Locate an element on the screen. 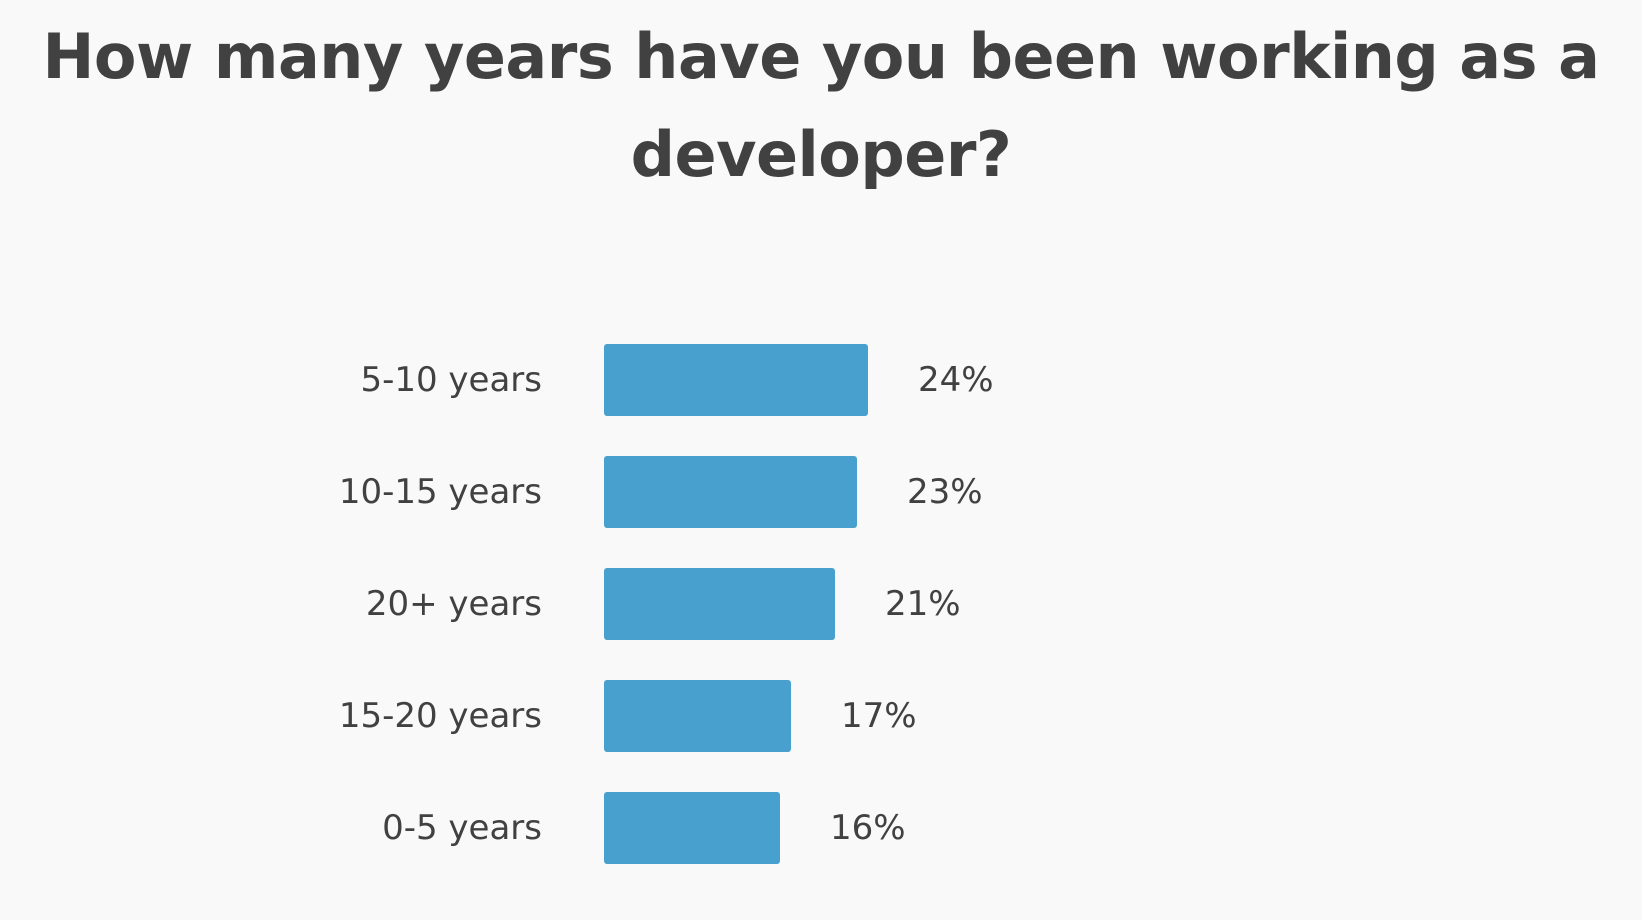 The height and width of the screenshot is (920, 1642). category-label-3: 15-20 years is located at coordinates (440, 716).